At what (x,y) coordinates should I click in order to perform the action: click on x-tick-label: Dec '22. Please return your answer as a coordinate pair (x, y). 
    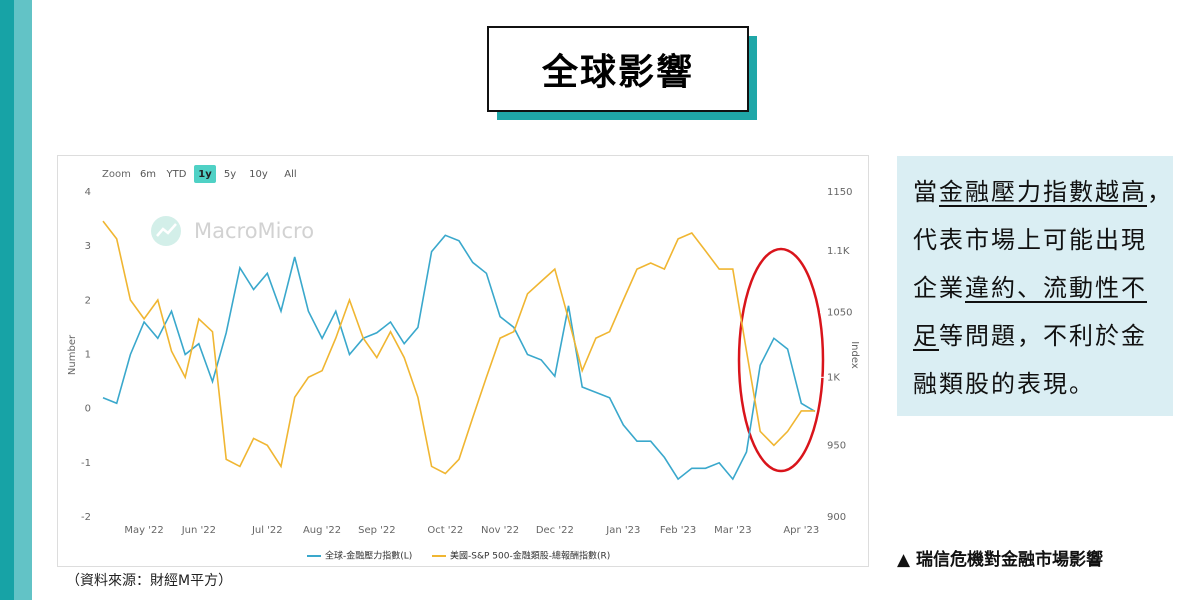
    Looking at the image, I should click on (555, 530).